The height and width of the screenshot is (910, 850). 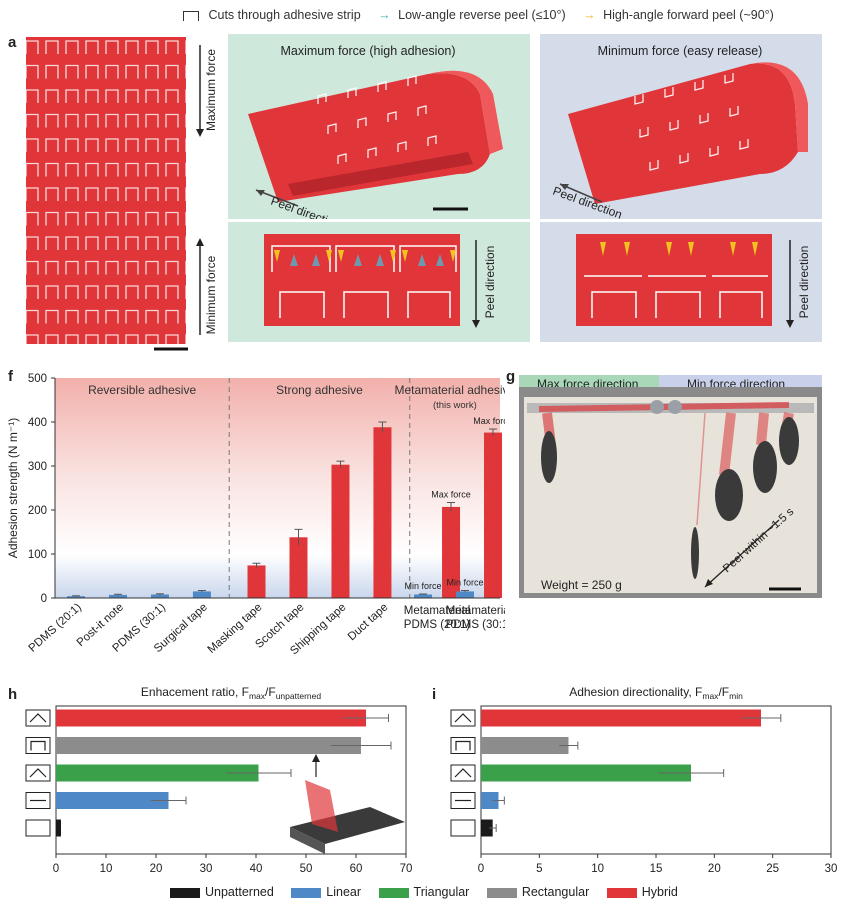 What do you see at coordinates (441, 892) in the screenshot?
I see `legend-triangular: Triangular` at bounding box center [441, 892].